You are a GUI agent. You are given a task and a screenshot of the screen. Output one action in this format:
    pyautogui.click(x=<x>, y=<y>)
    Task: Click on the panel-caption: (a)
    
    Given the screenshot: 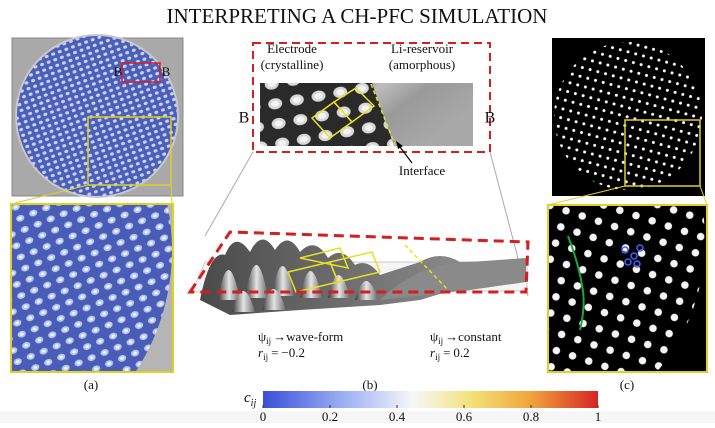 What is the action you would take?
    pyautogui.click(x=91, y=384)
    